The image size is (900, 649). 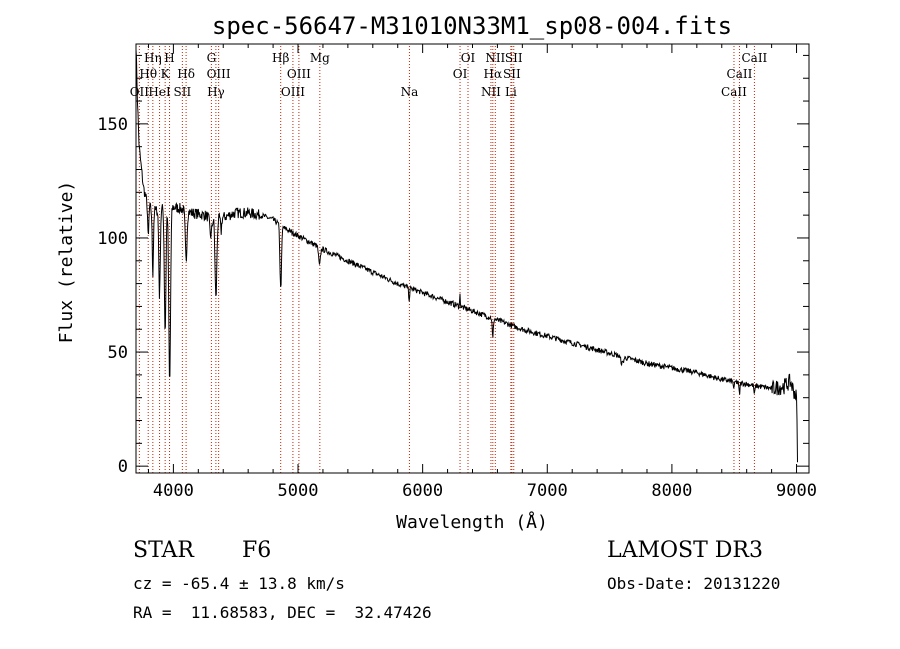 What do you see at coordinates (257, 550) in the screenshot?
I see `object-subclass: F6` at bounding box center [257, 550].